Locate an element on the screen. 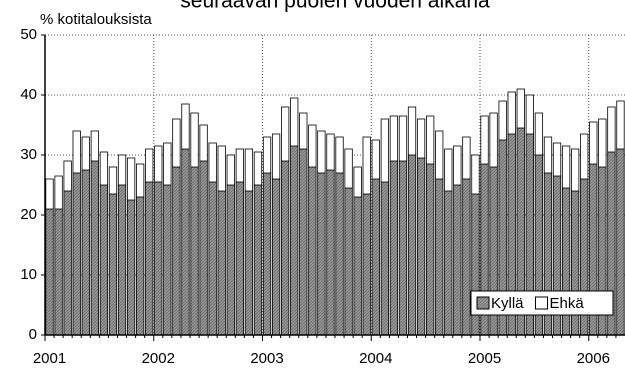  x-tick-label: 2003 is located at coordinates (266, 358).